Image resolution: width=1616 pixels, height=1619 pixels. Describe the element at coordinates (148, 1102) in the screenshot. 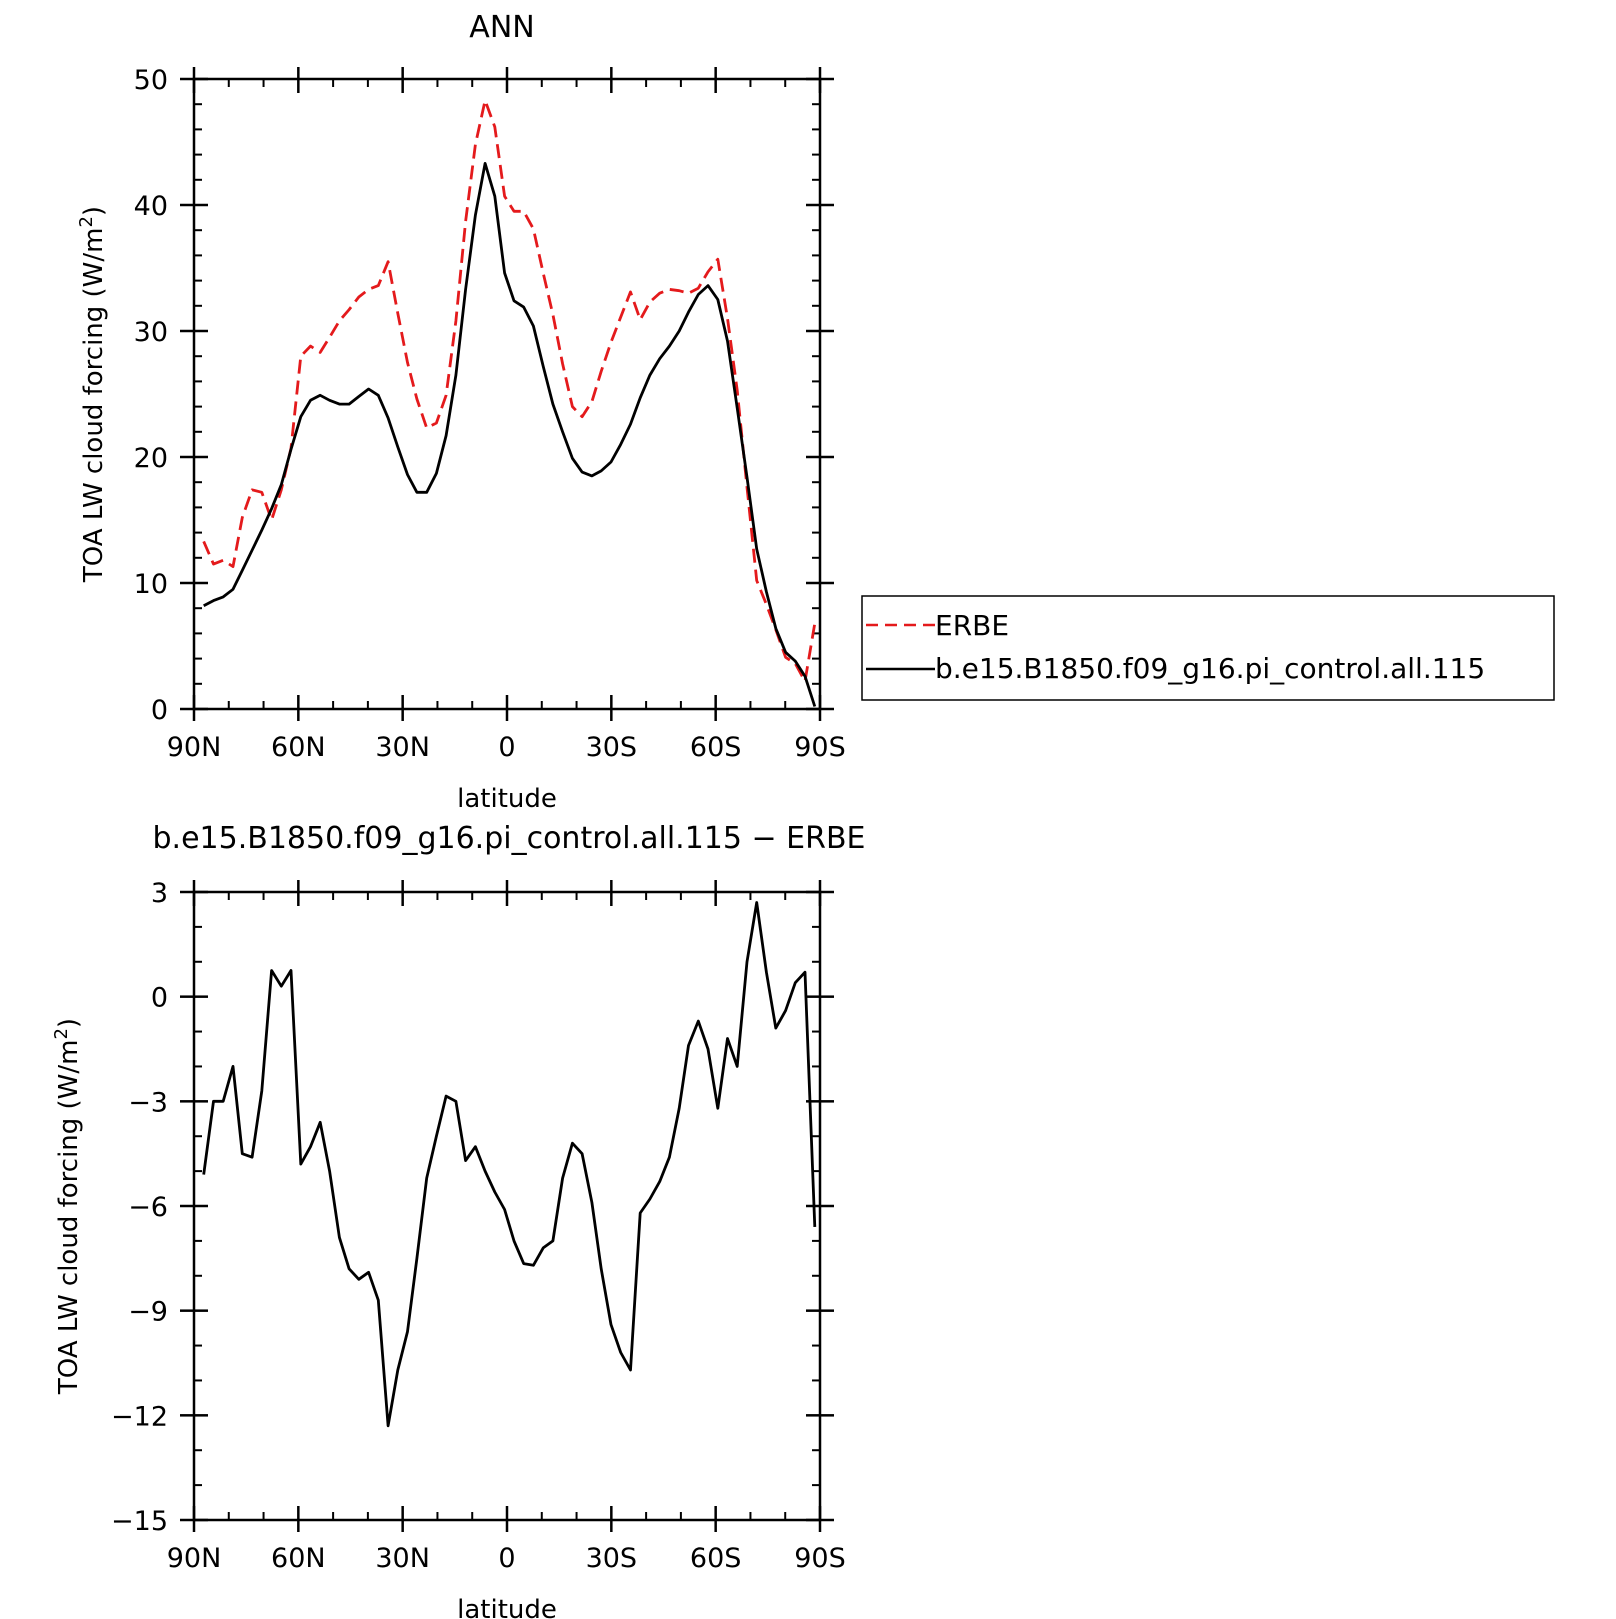

I see `y-tick-label: −3` at that location.